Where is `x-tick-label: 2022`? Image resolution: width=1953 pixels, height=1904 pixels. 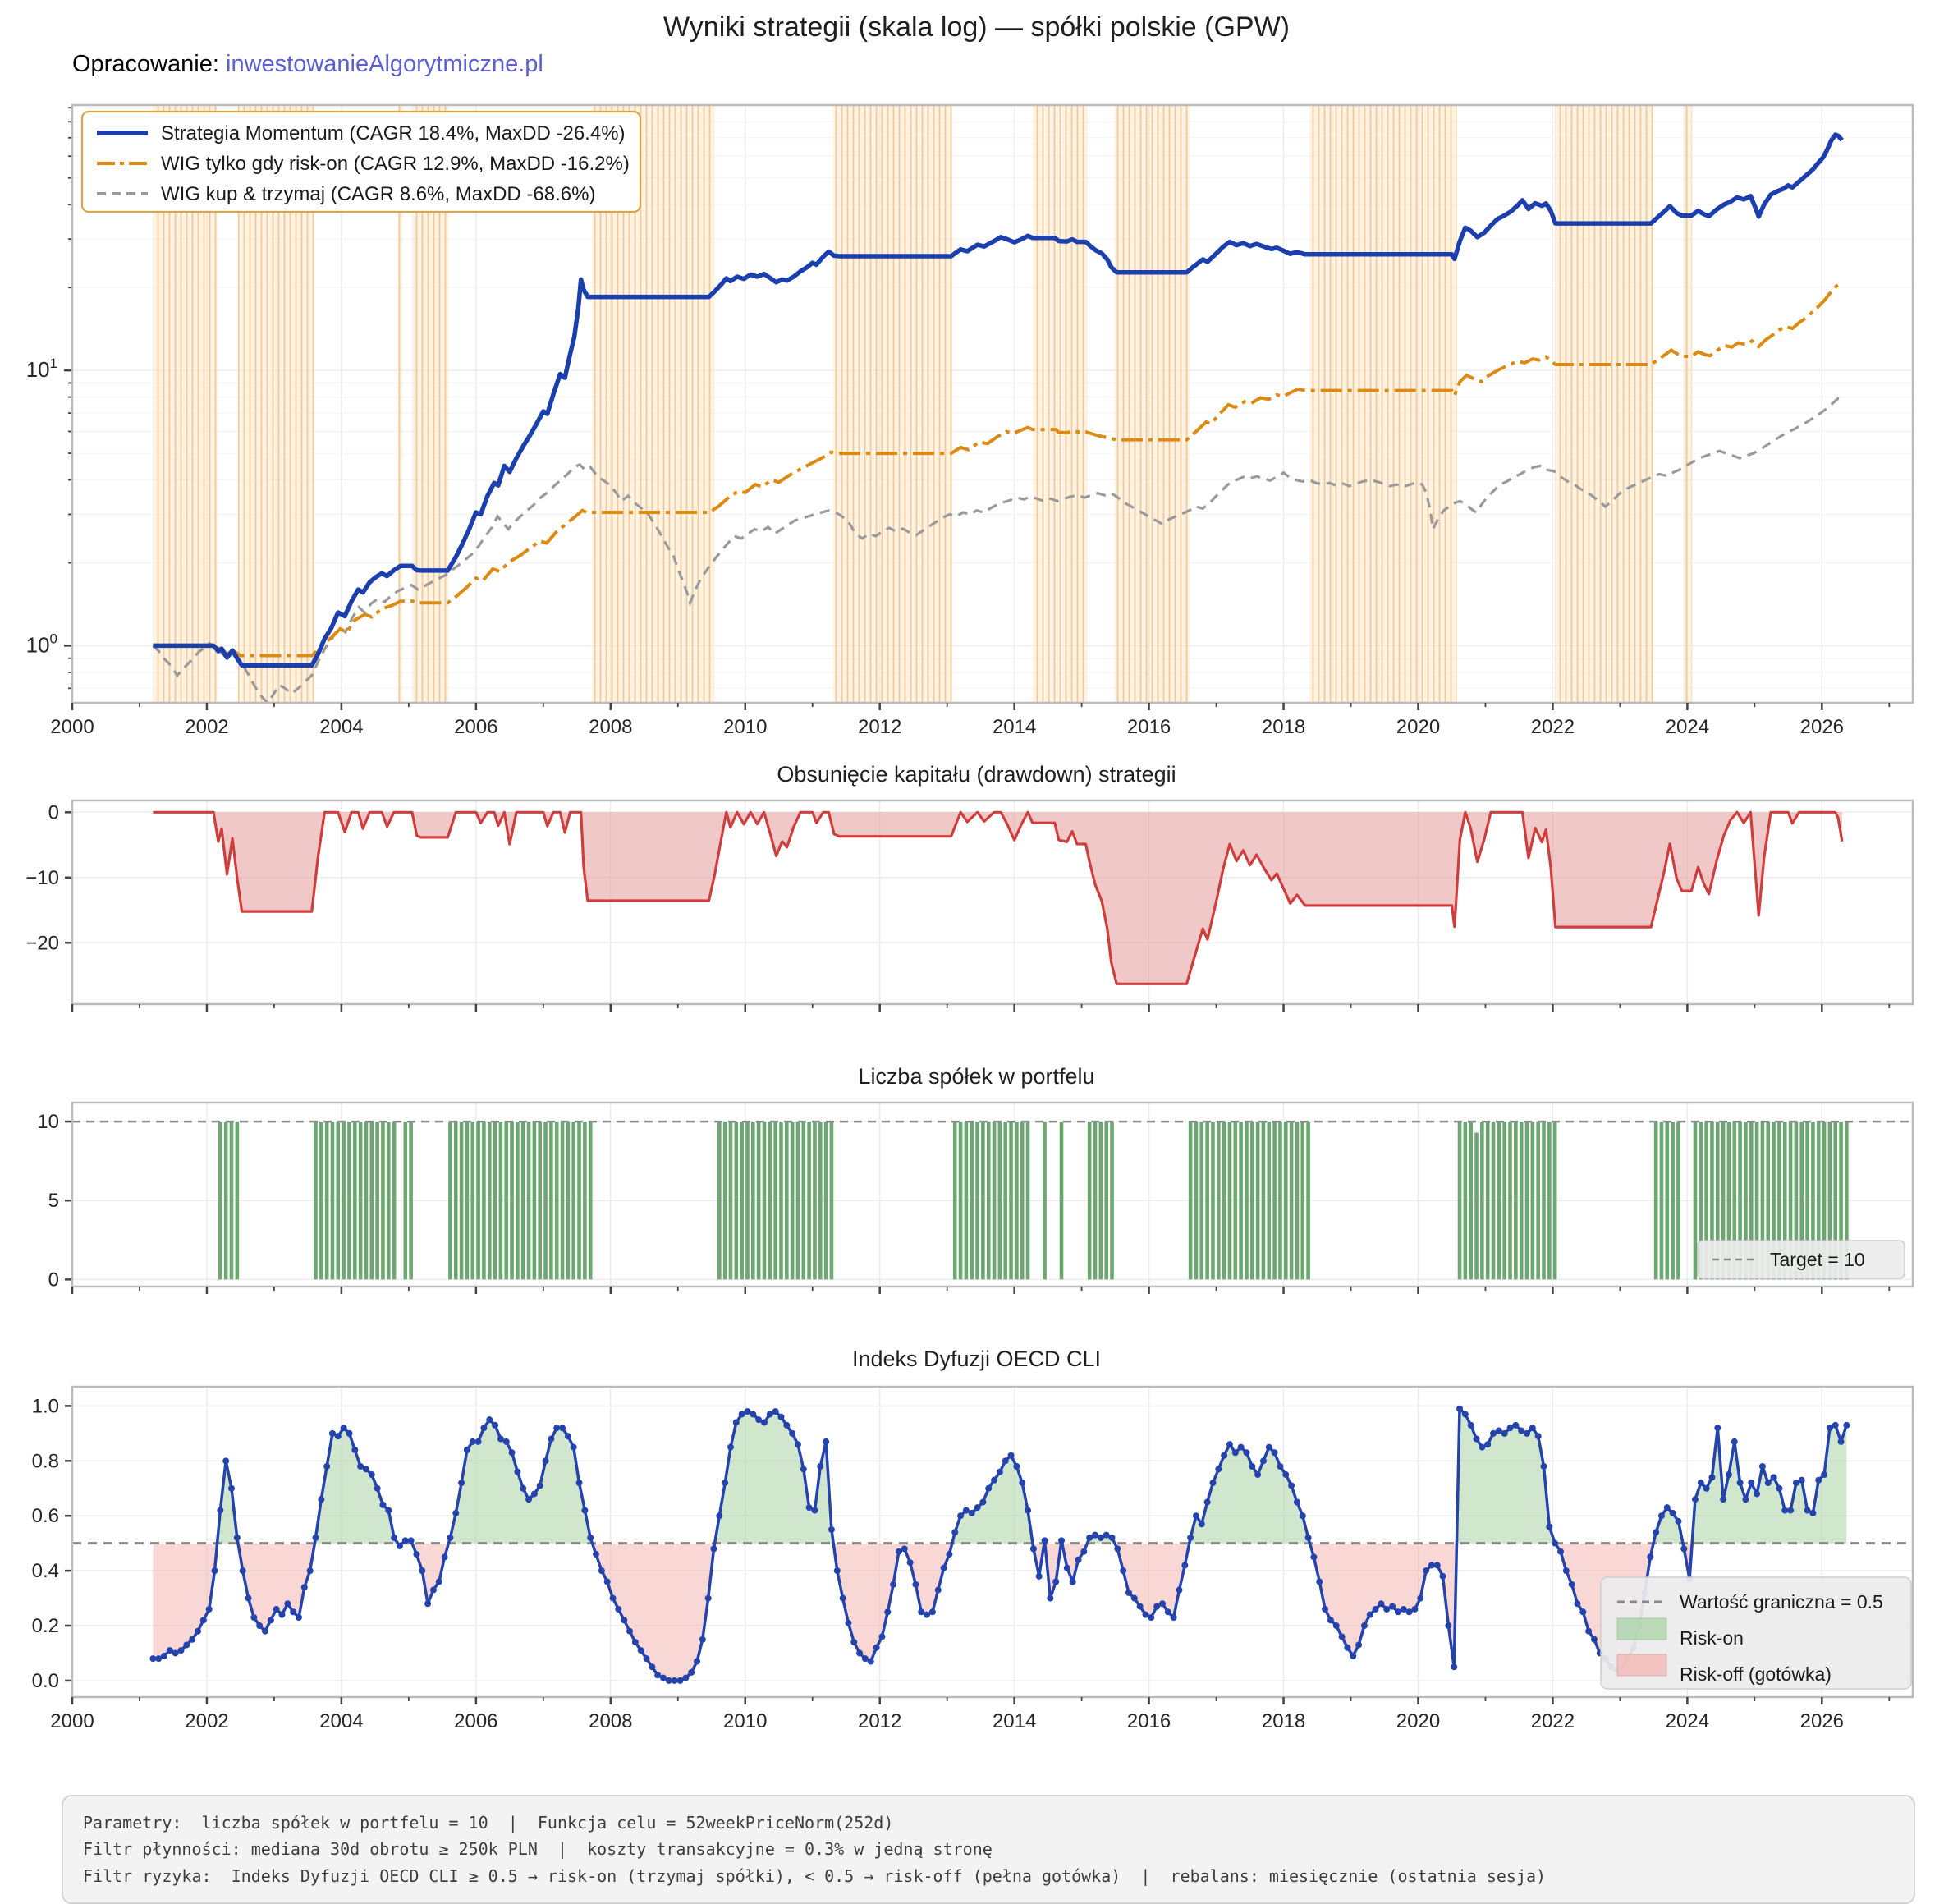
x-tick-label: 2022 is located at coordinates (1553, 1721).